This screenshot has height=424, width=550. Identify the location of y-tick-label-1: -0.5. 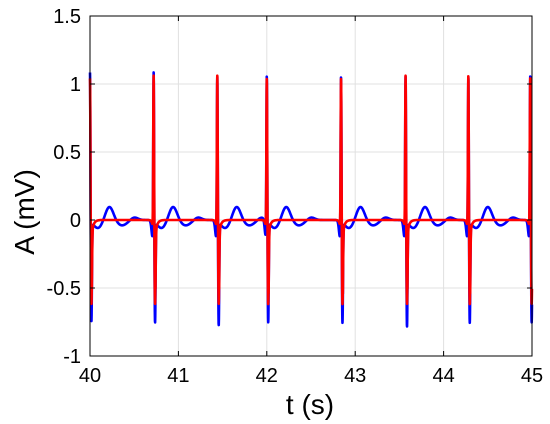
(64, 289).